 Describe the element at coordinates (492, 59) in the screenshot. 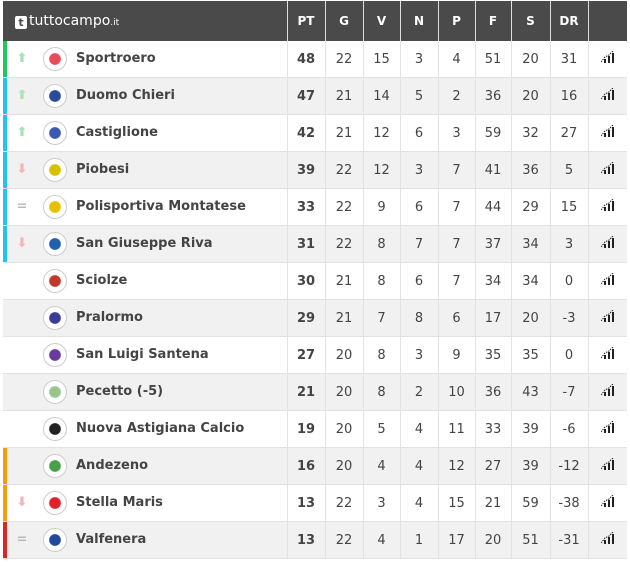

I see `stat-f: 51` at that location.